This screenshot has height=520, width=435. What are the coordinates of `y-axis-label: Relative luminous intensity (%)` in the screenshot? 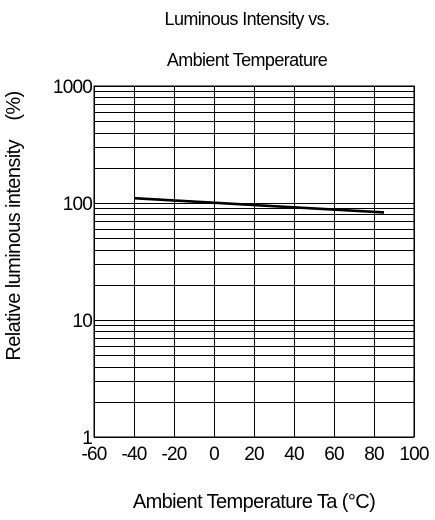 It's located at (14, 225).